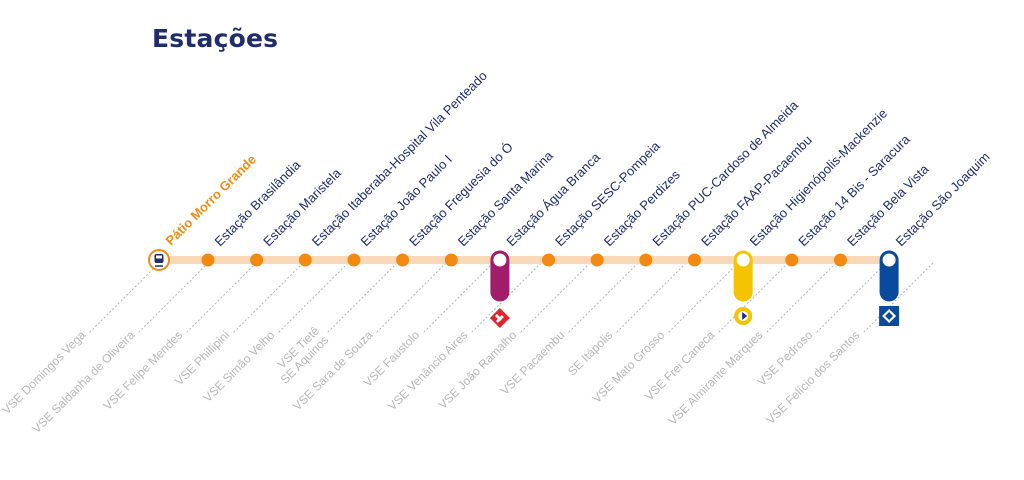  Describe the element at coordinates (889, 316) in the screenshot. I see `metro-logo-icon` at that location.